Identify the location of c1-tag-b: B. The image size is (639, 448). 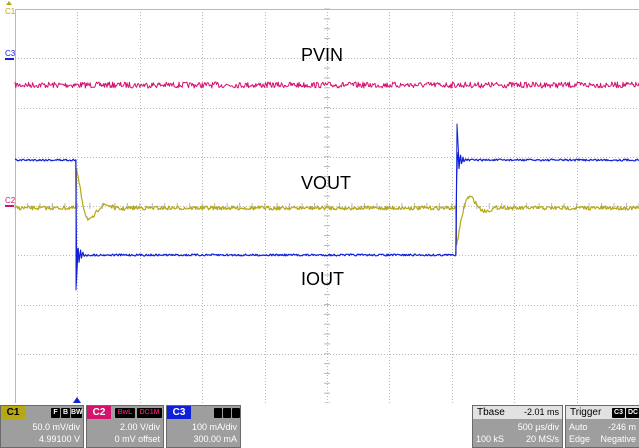
(65, 413).